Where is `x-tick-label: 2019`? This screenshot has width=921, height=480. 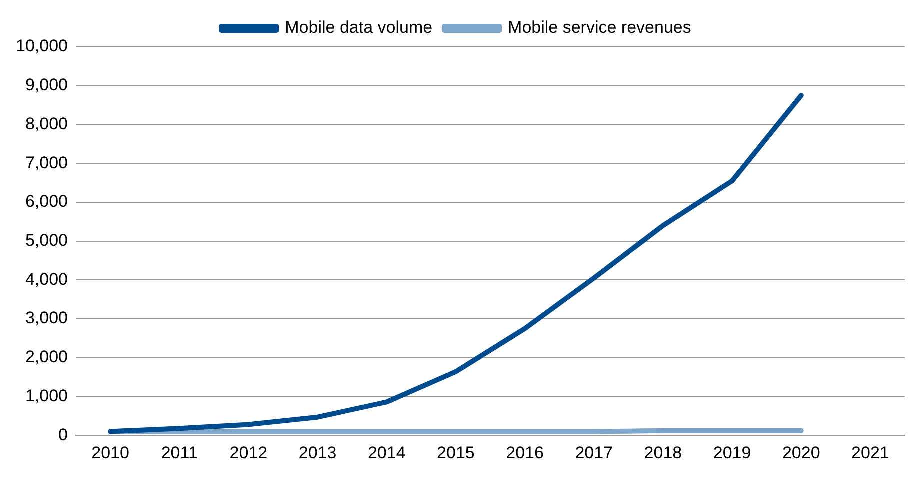
x-tick-label: 2019 is located at coordinates (732, 452).